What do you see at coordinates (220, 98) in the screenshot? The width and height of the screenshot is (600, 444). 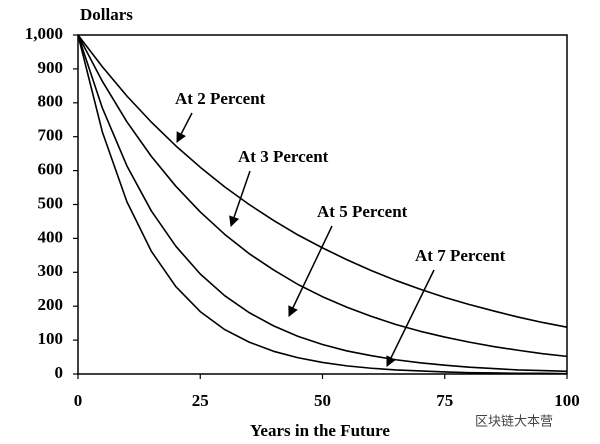 I see `series-annotation: At 2 Percent` at bounding box center [220, 98].